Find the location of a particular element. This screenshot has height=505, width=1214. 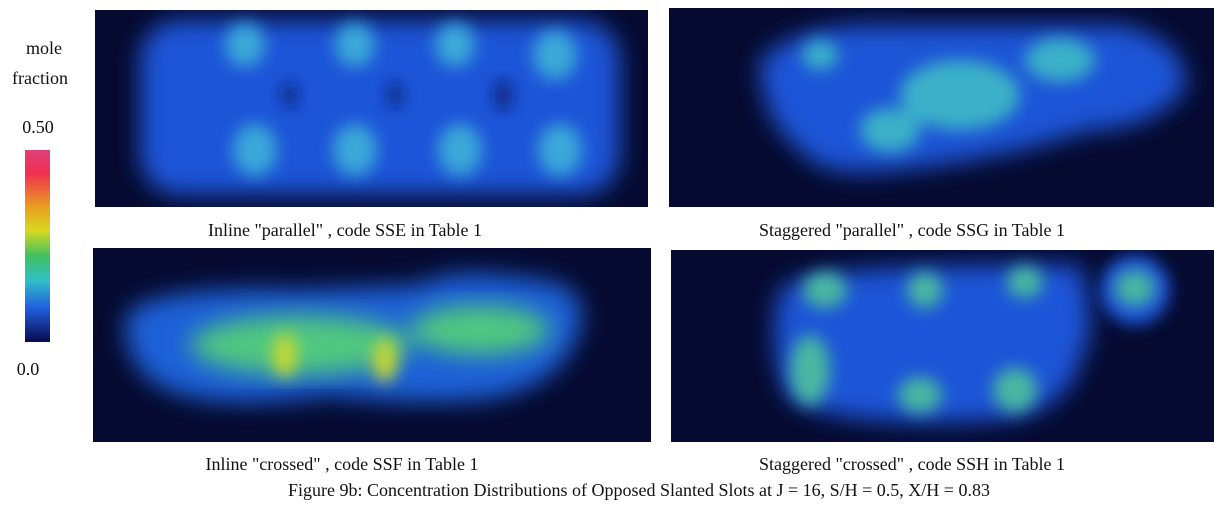

colorbar-min: 0.0 is located at coordinates (28, 369).